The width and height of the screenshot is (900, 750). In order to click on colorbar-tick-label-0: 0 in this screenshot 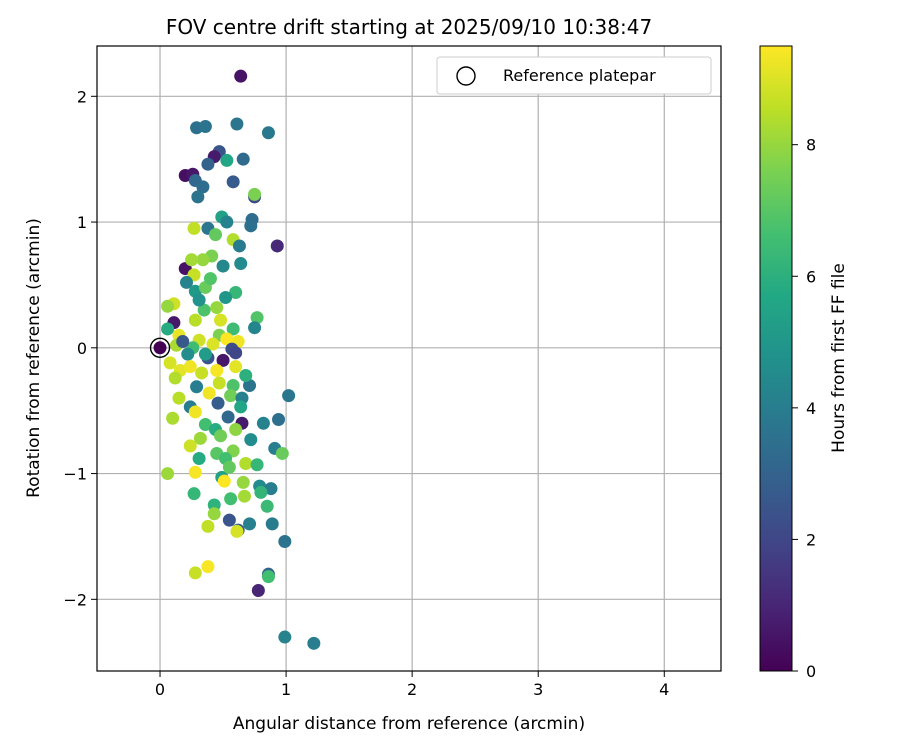, I will do `click(811, 671)`.